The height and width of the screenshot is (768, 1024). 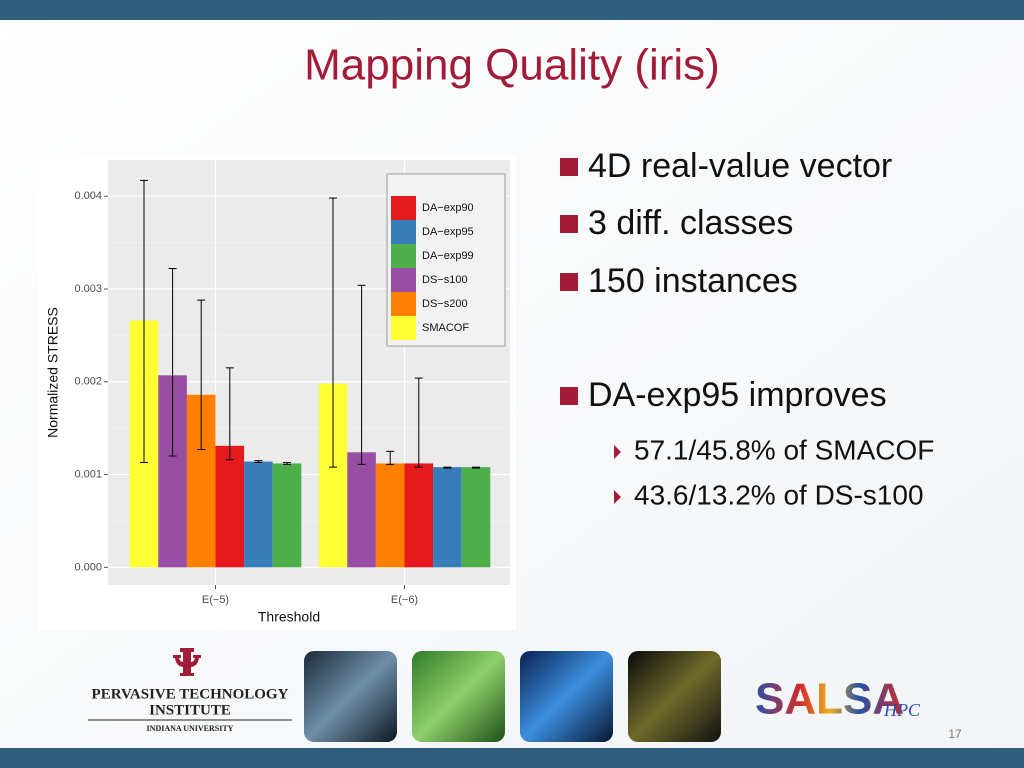 I want to click on brand: SALSA, so click(x=829, y=699).